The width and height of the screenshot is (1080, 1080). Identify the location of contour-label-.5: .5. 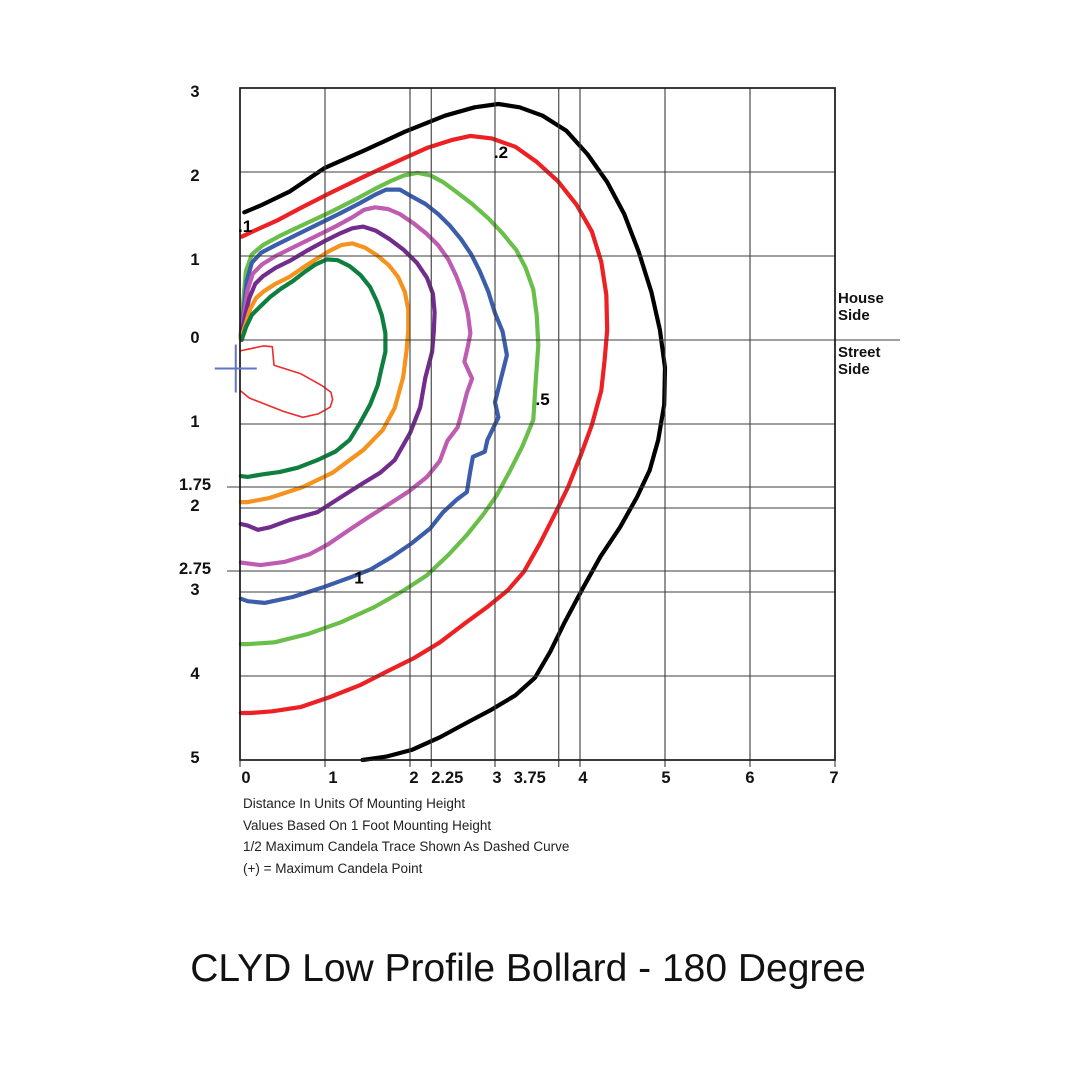
(543, 399).